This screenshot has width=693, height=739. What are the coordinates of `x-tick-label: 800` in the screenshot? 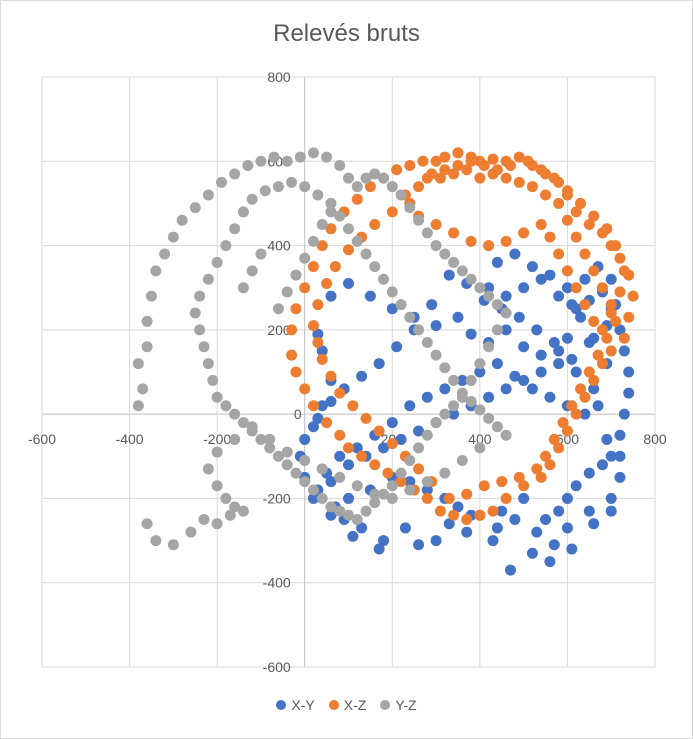 It's located at (655, 439).